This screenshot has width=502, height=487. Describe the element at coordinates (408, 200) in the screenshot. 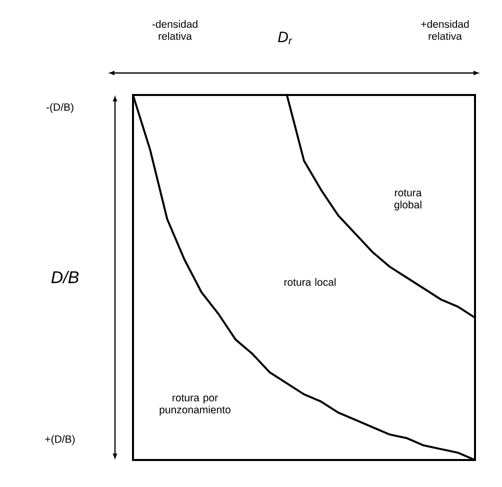

I see `annotation: rotura global` at that location.